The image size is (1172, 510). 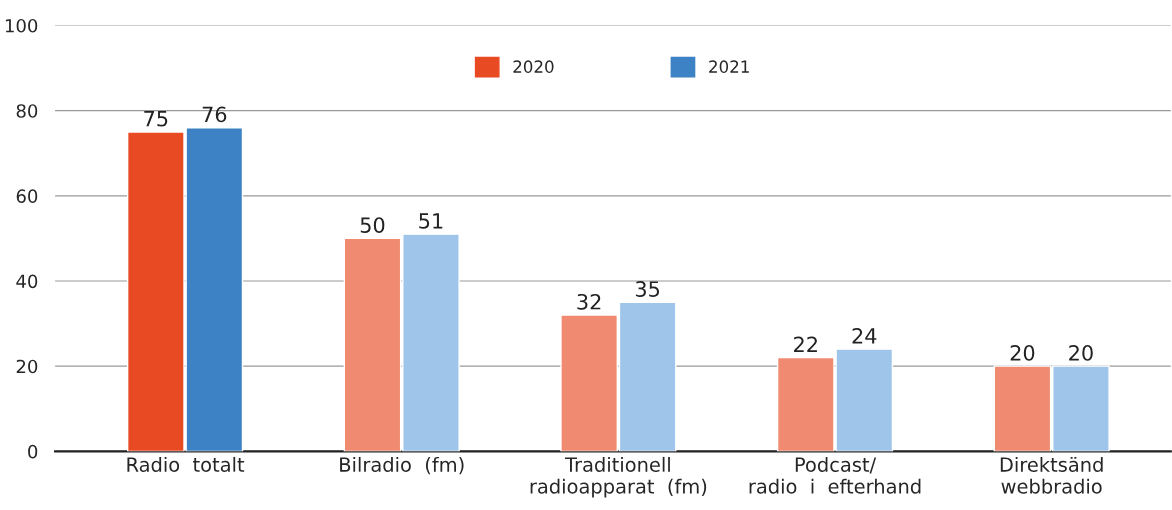 What do you see at coordinates (729, 66) in the screenshot?
I see `legend-label: 2021` at bounding box center [729, 66].